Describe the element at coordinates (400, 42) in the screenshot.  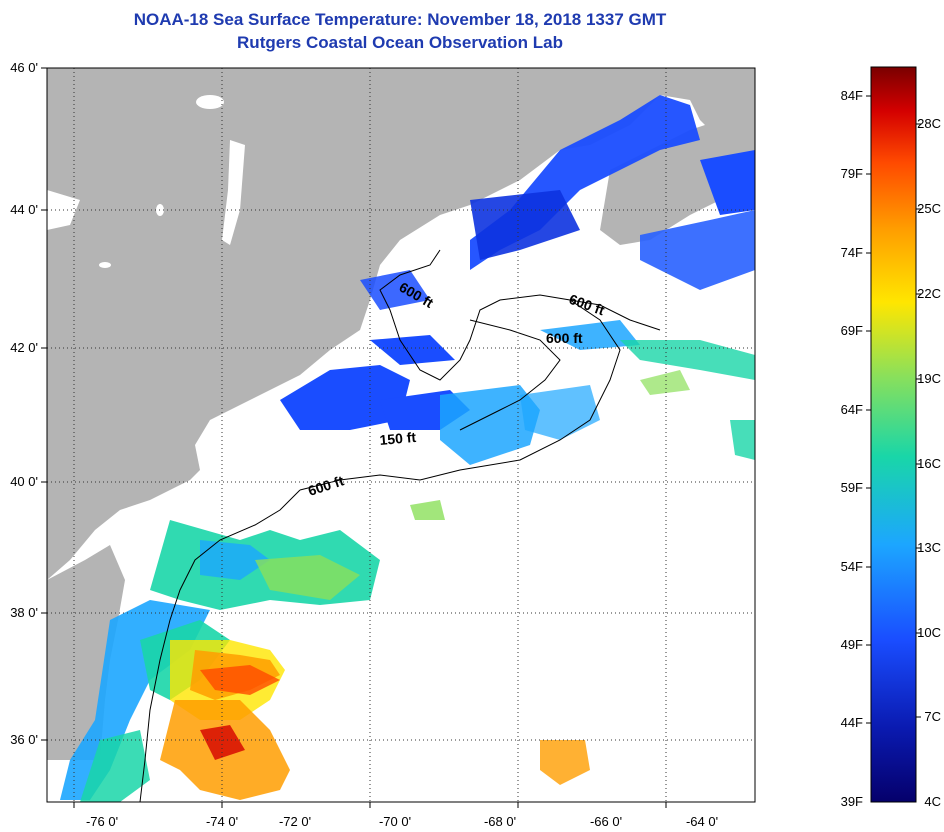
I see `map-subtitle: Rutgers Coastal Ocean Observation Lab` at that location.